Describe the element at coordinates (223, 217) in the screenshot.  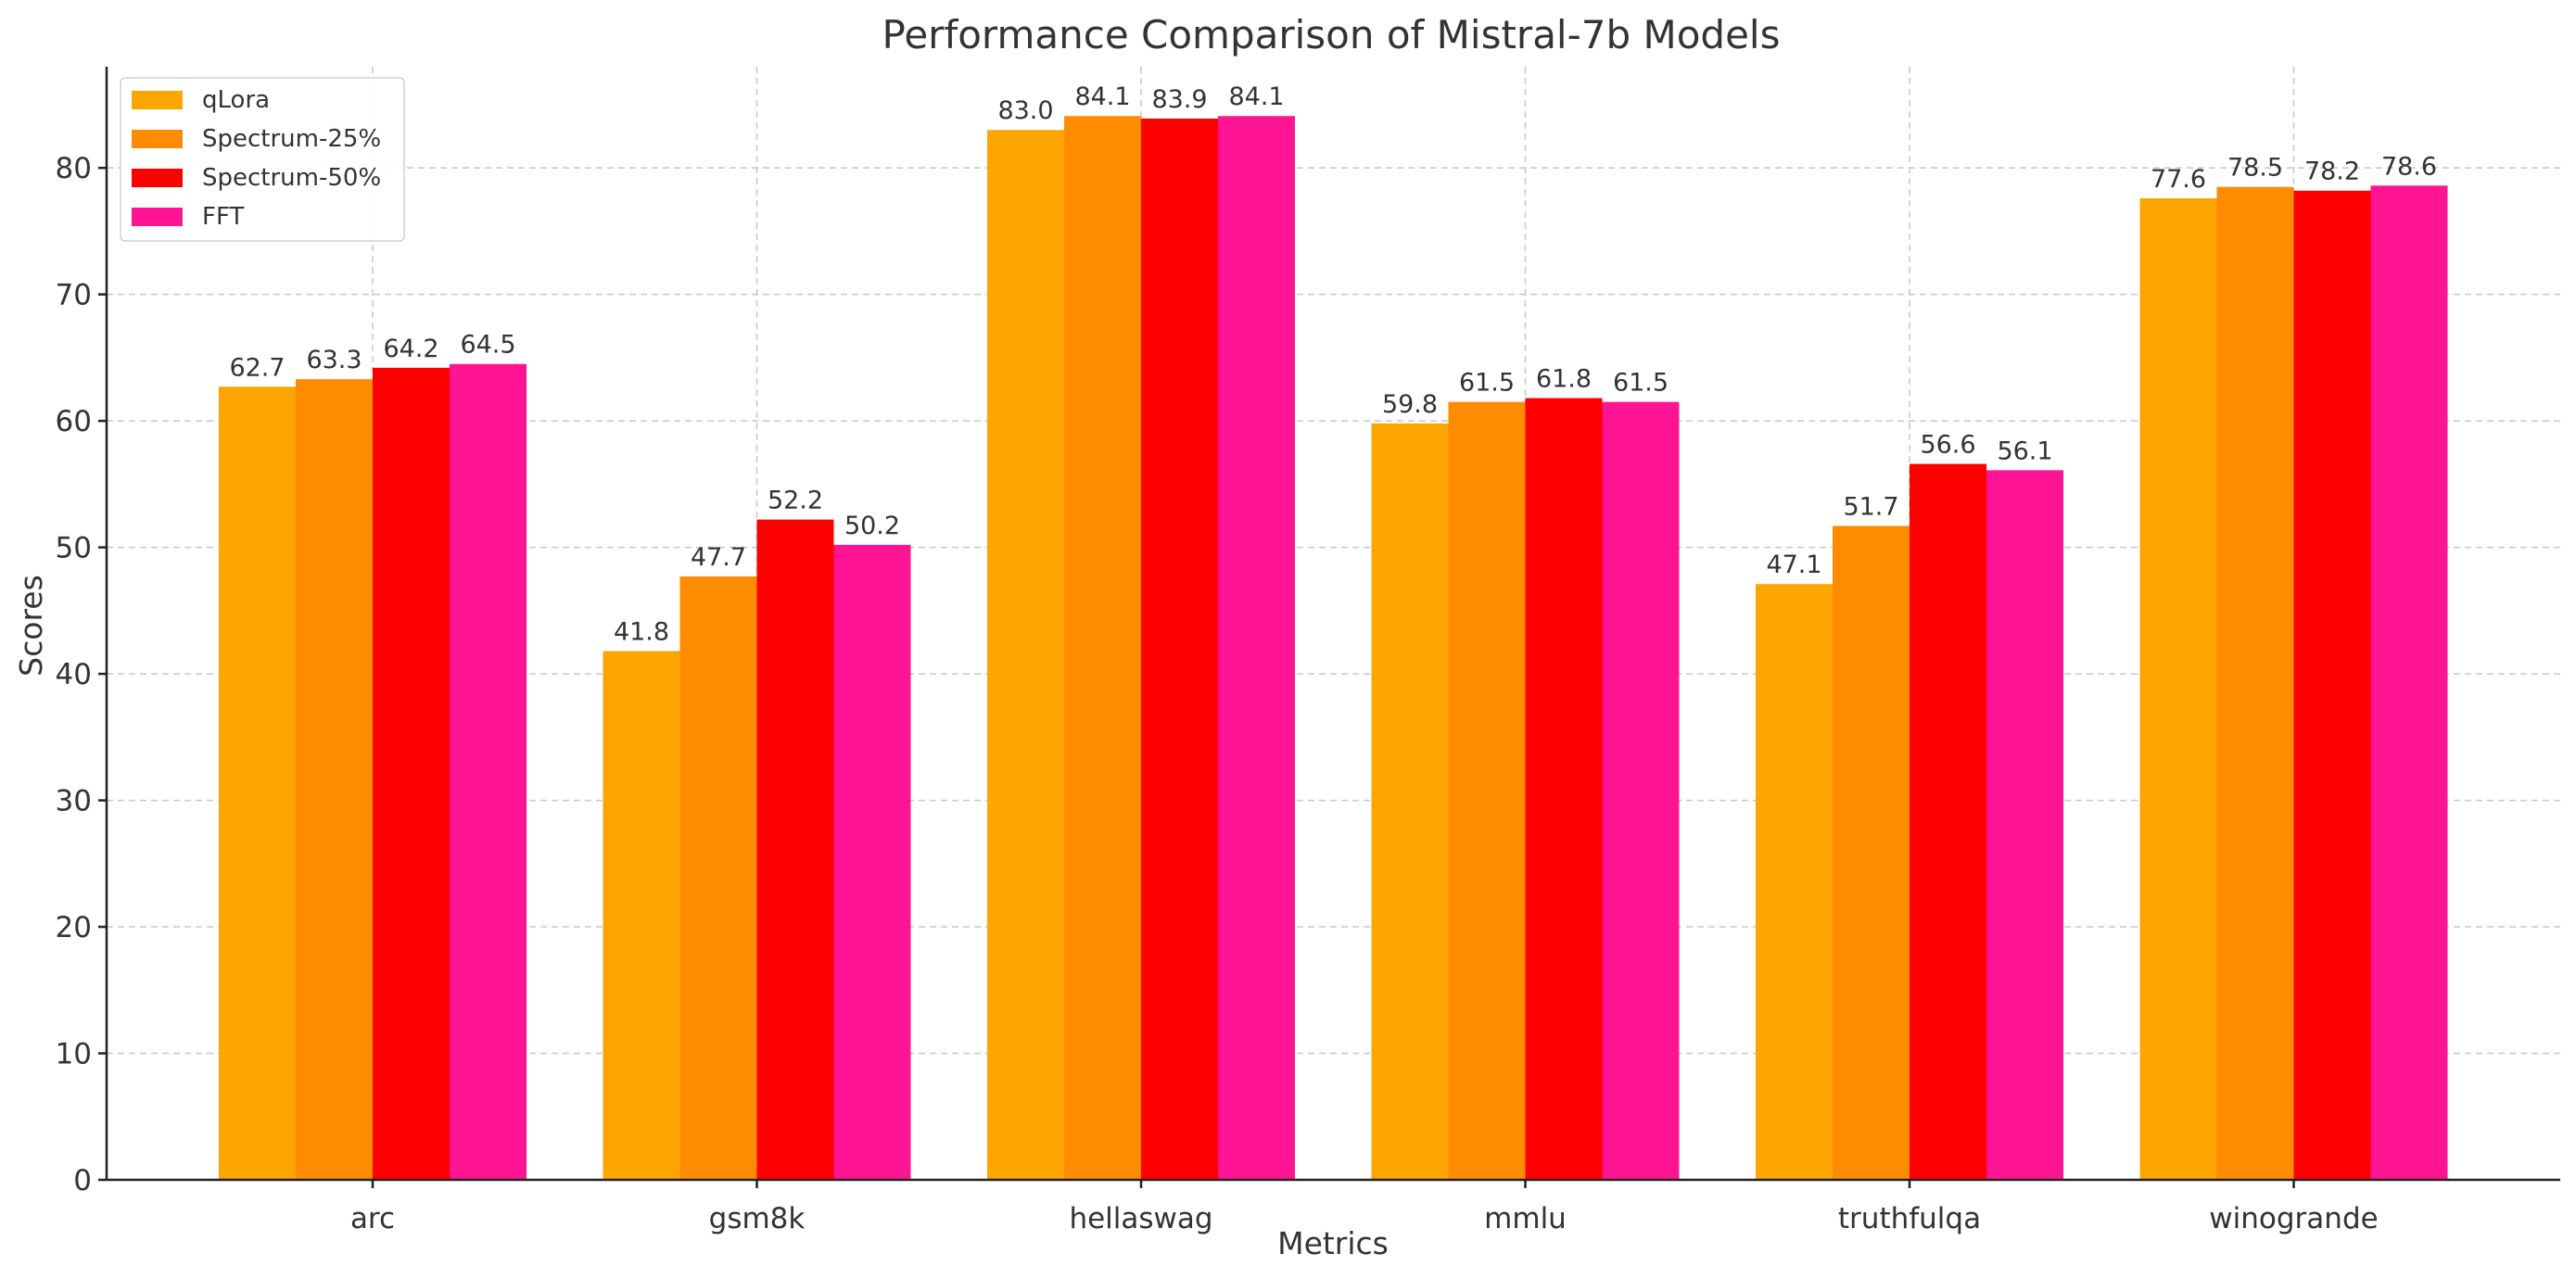
I see `legend-label-FFT: FFT` at that location.